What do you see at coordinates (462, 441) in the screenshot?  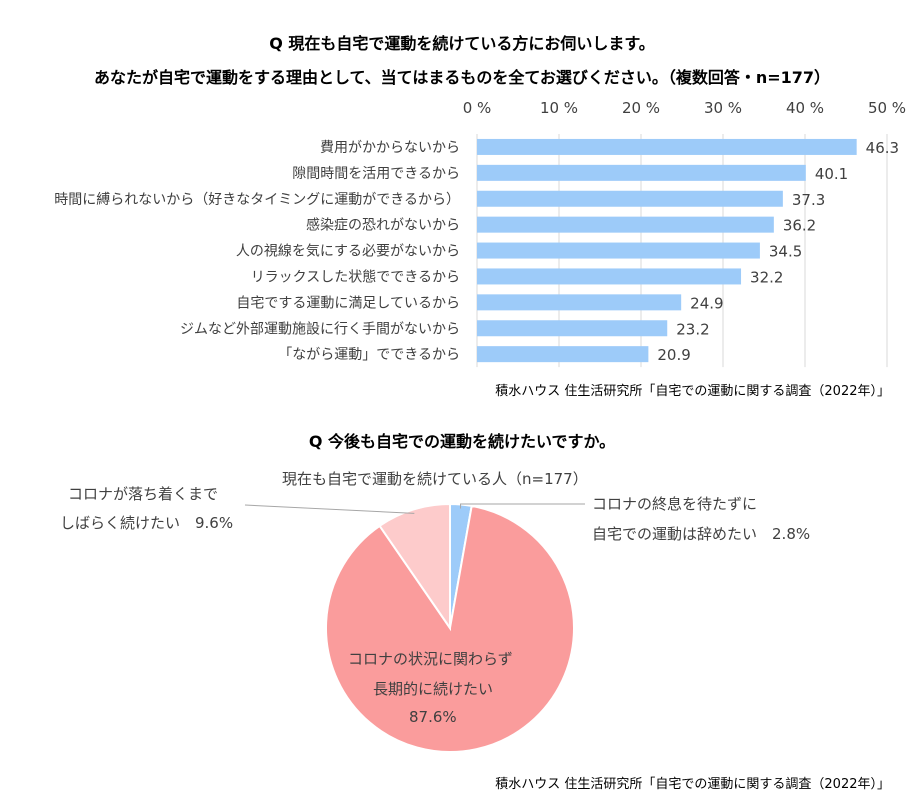 I see `pie-chart-title: Q 今後も自宅での運動を続けたいですか。` at bounding box center [462, 441].